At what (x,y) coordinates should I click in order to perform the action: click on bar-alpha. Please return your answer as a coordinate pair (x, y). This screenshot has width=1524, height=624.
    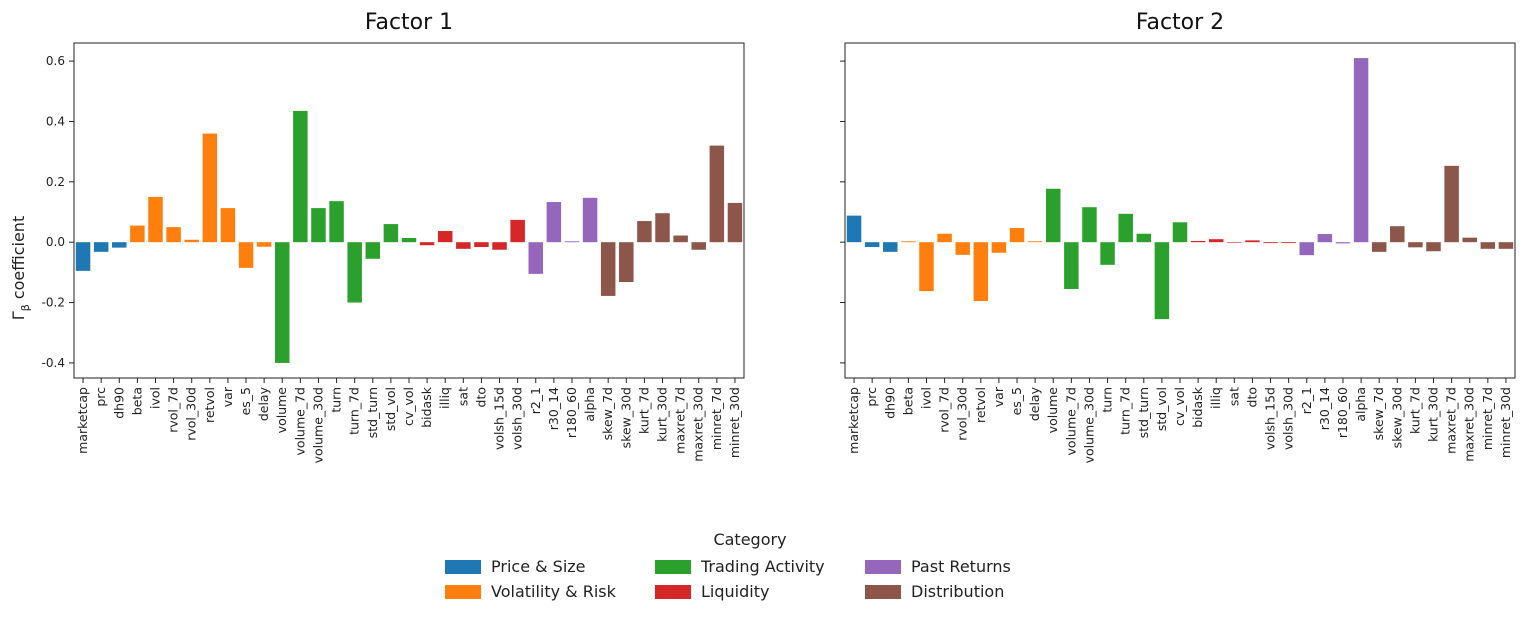
    Looking at the image, I should click on (1361, 150).